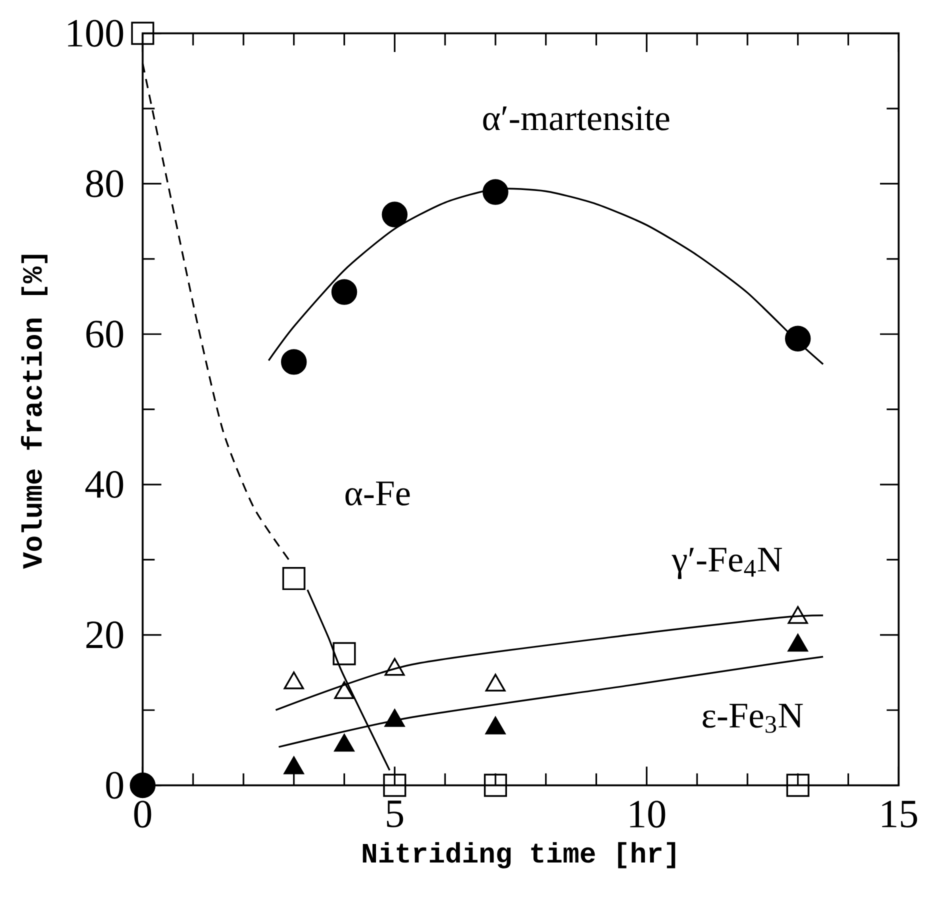 The height and width of the screenshot is (909, 928). Describe the element at coordinates (377, 494) in the screenshot. I see `annotation: α-Fe` at that location.